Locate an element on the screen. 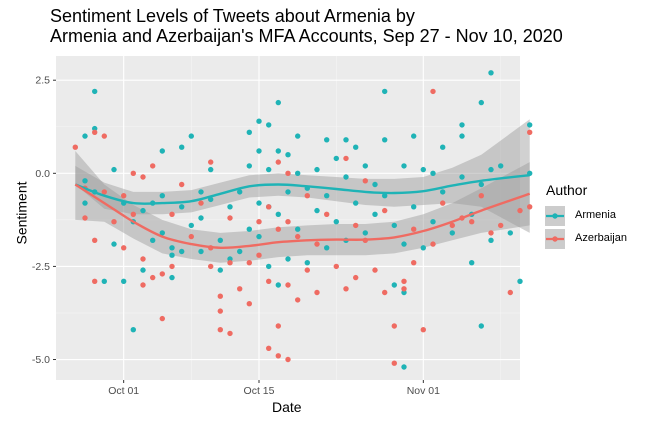 The height and width of the screenshot is (423, 645). legend-title: Author is located at coordinates (567, 190).